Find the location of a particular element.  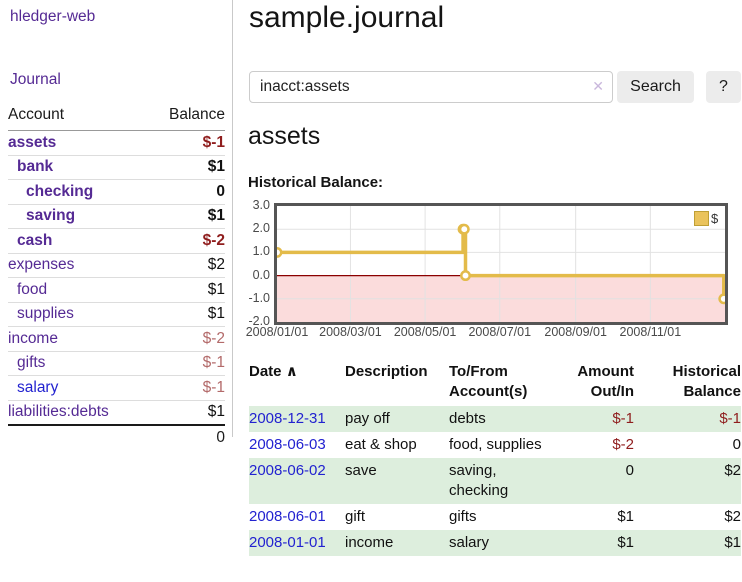

account-link: cash is located at coordinates (35, 240).